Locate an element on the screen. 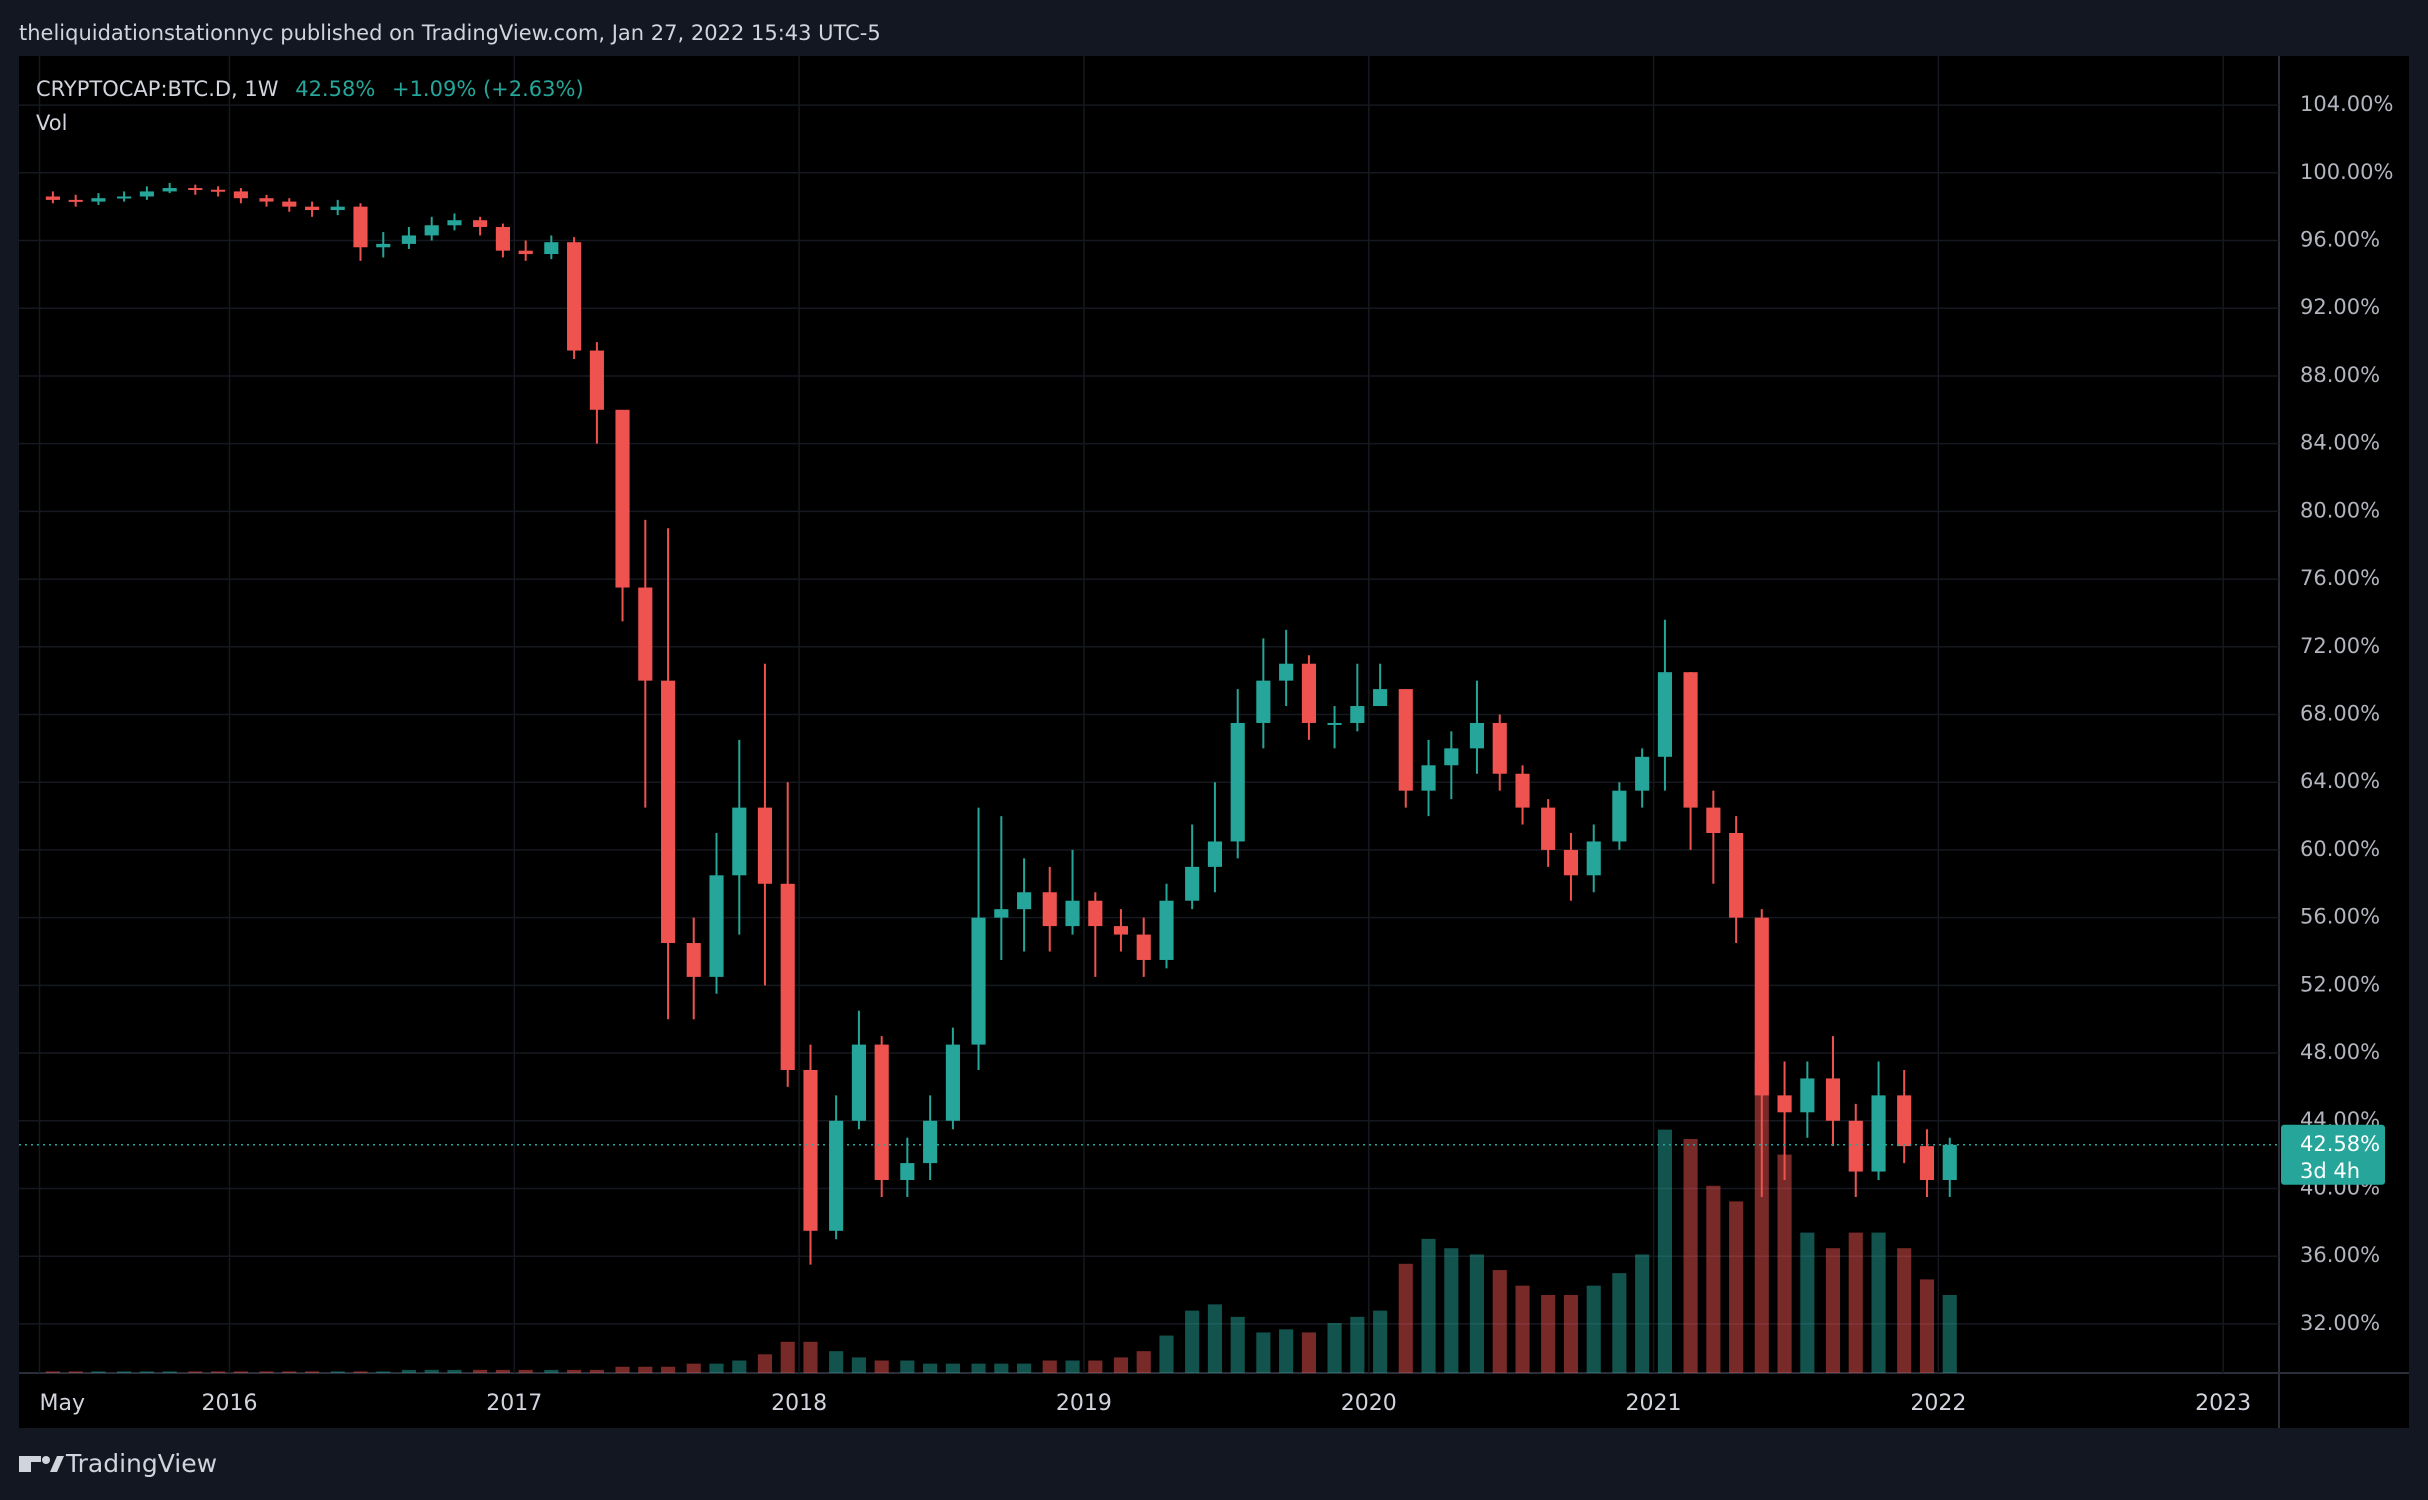 The height and width of the screenshot is (1500, 2428). y-tick-label: 68.00% is located at coordinates (2340, 714).